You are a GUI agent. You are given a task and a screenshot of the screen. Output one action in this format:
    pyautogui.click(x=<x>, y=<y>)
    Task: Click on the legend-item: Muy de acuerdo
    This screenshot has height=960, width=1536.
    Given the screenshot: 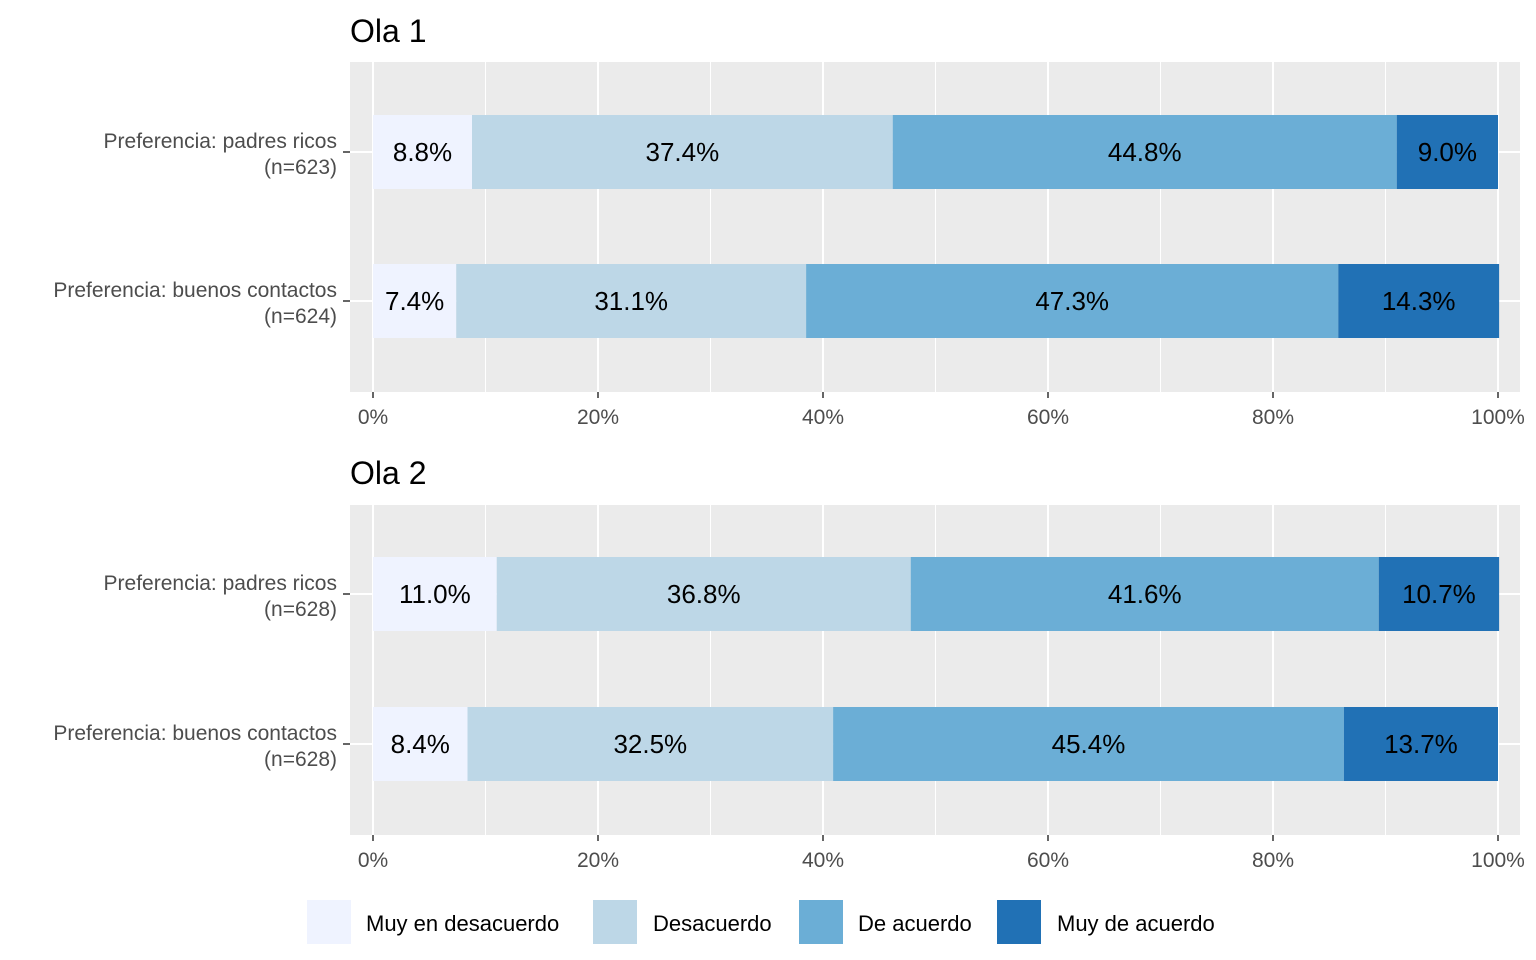 What is the action you would take?
    pyautogui.click(x=1106, y=922)
    